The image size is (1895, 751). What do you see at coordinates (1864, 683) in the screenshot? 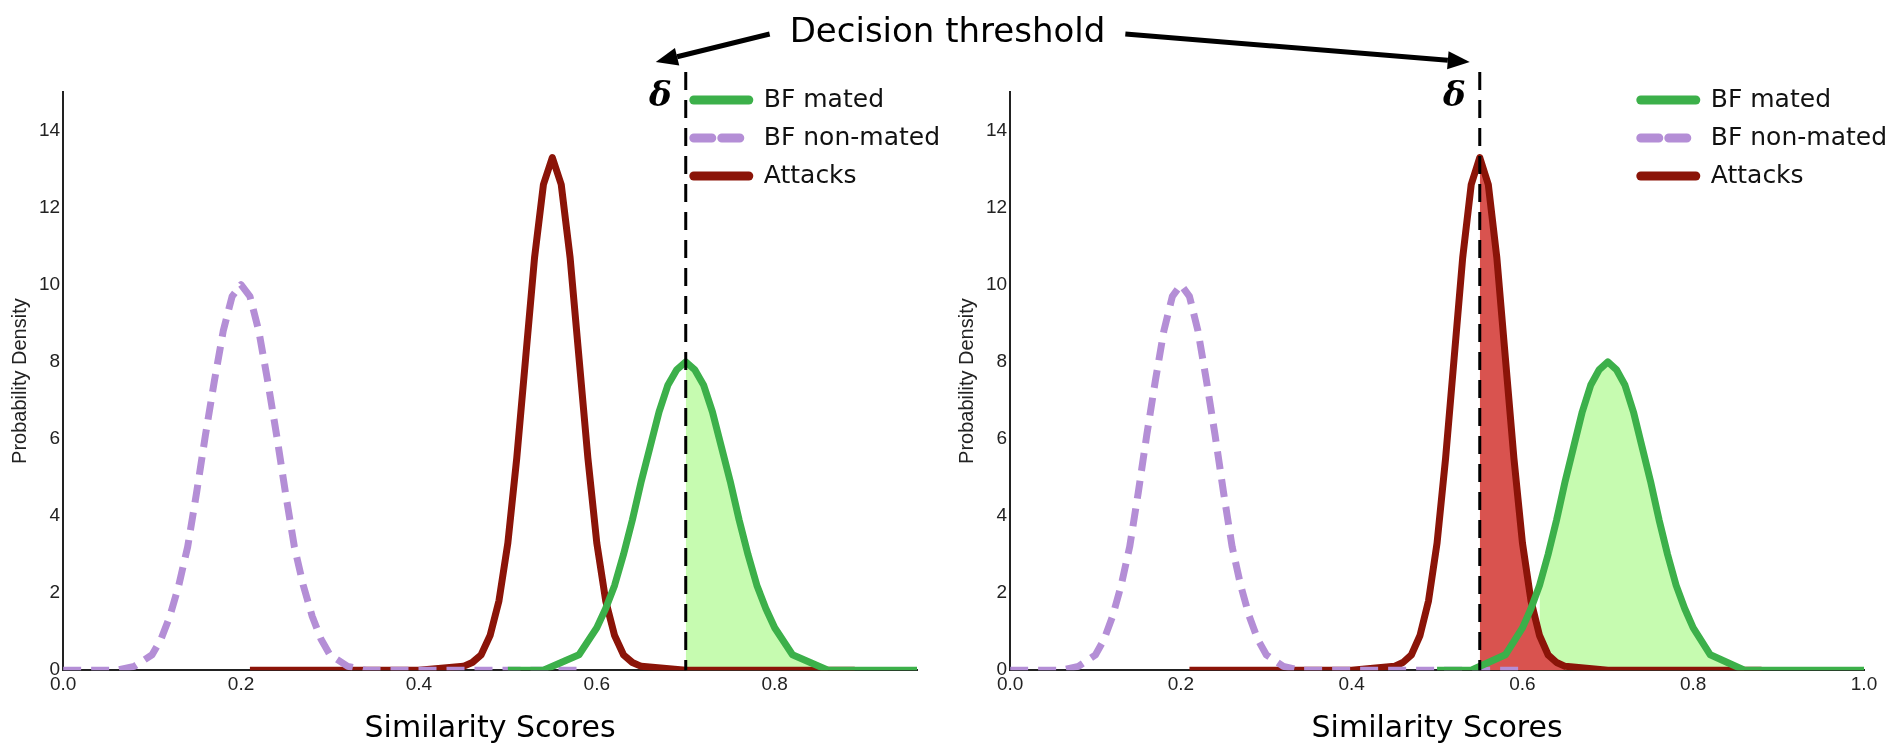
I see `x-tick-label: 1.0` at bounding box center [1864, 683].